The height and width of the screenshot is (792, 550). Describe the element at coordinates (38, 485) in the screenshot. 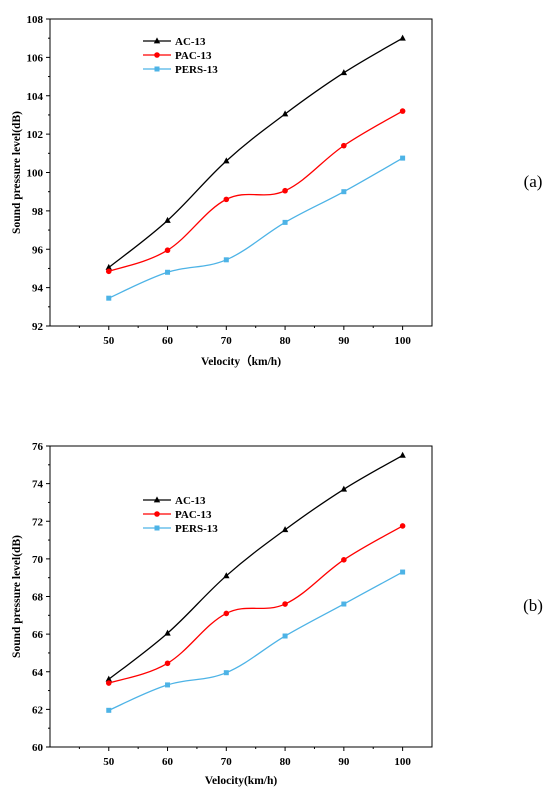

I see `y-tick-label: 74` at that location.